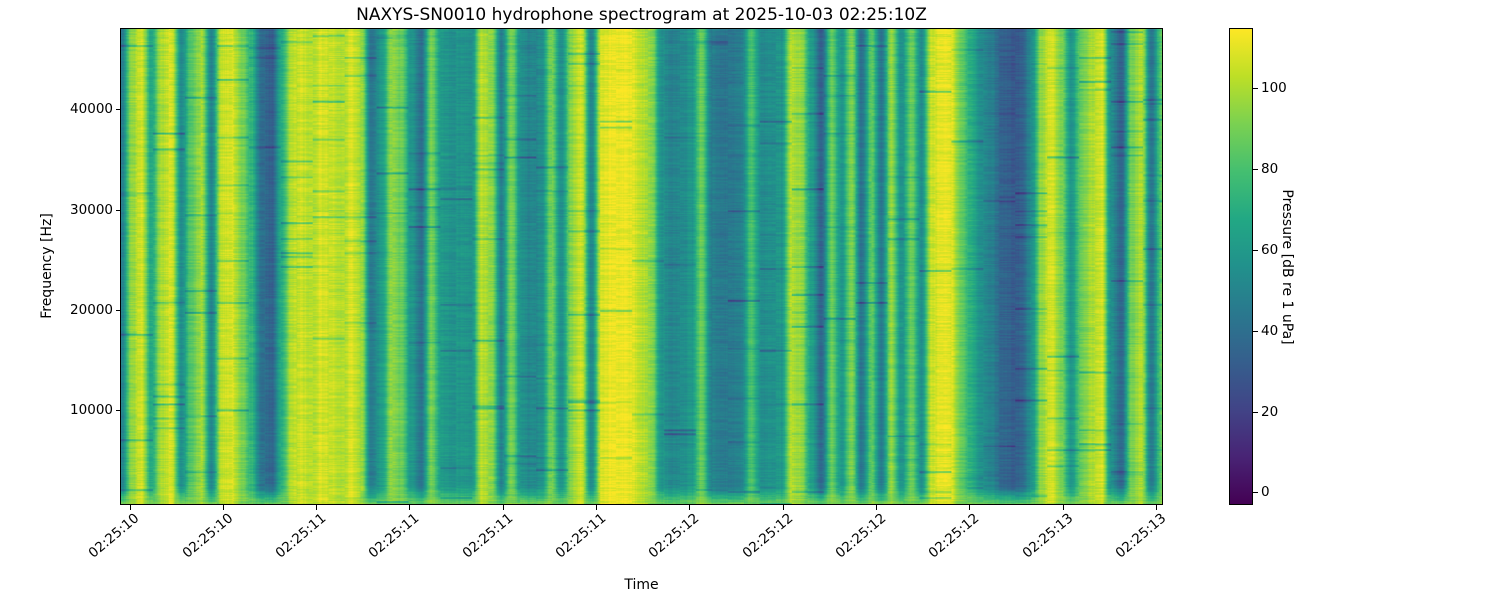 The height and width of the screenshot is (600, 1500). What do you see at coordinates (91, 109) in the screenshot?
I see `y-tick-label: 40000` at bounding box center [91, 109].